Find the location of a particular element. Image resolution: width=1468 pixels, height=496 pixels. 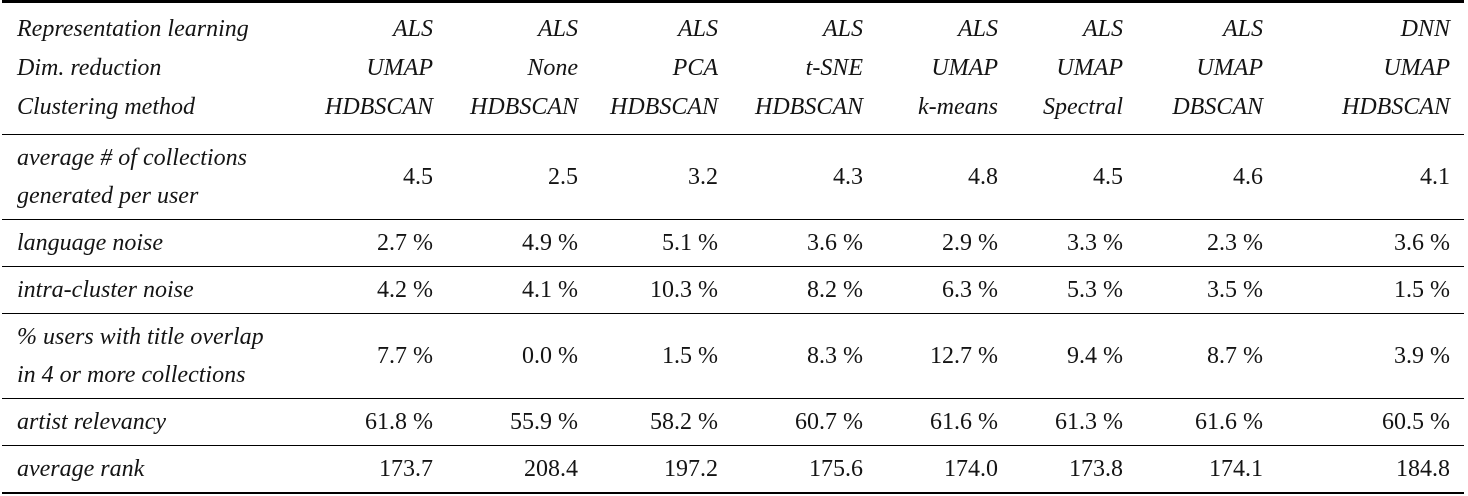

value-cell: 0.0 % is located at coordinates (550, 356).